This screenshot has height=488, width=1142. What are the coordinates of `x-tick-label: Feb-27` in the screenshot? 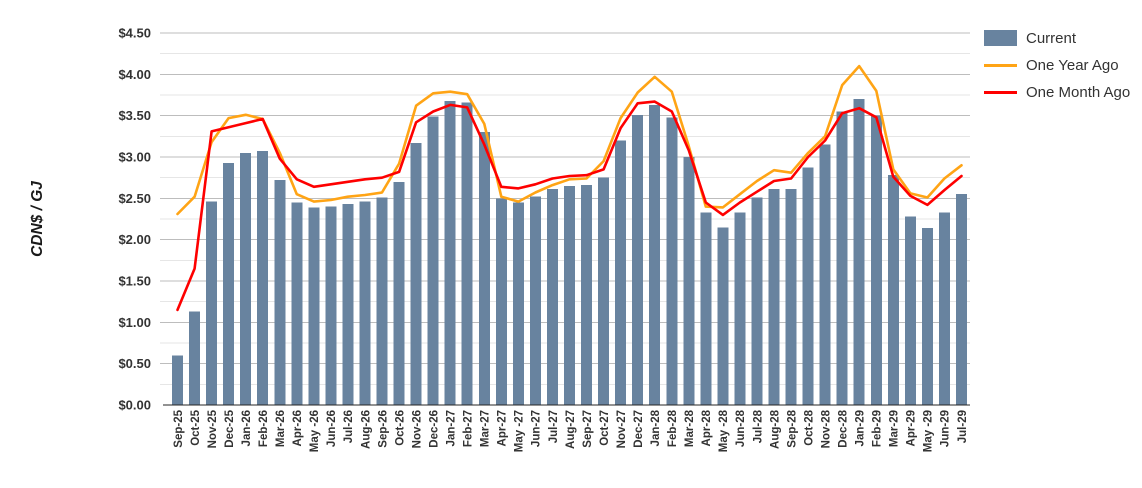 It's located at (469, 428).